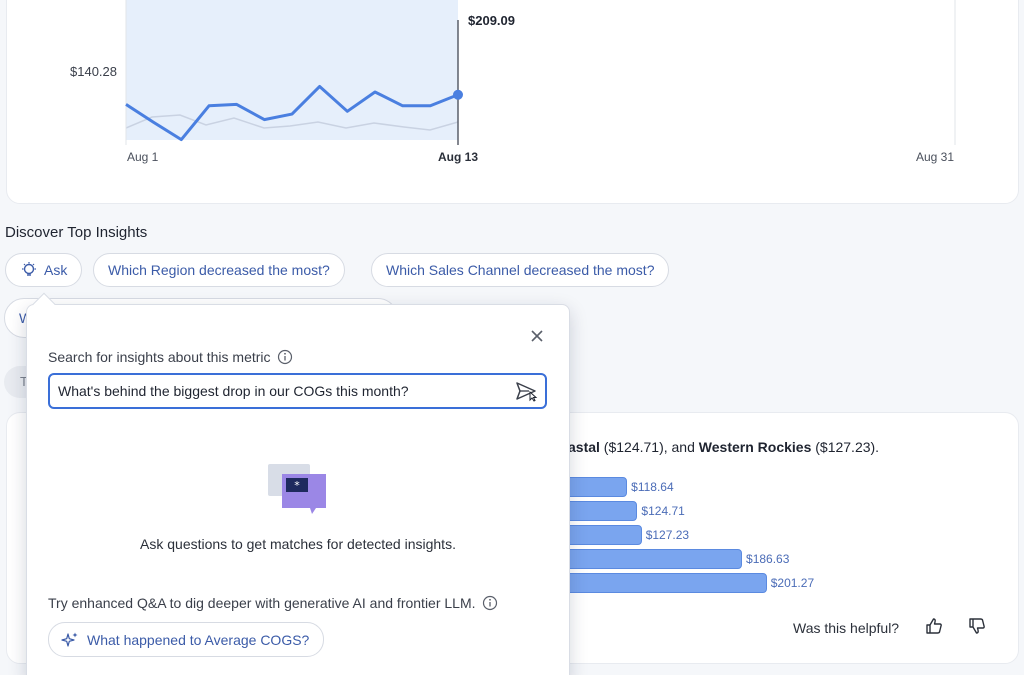 The width and height of the screenshot is (1024, 675). What do you see at coordinates (159, 357) in the screenshot?
I see `search-label-text: Search for insights about this metric` at bounding box center [159, 357].